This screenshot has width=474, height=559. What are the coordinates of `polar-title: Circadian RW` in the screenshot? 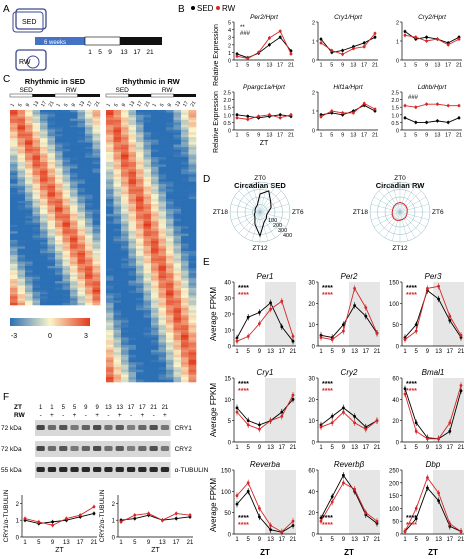 It's located at (401, 185).